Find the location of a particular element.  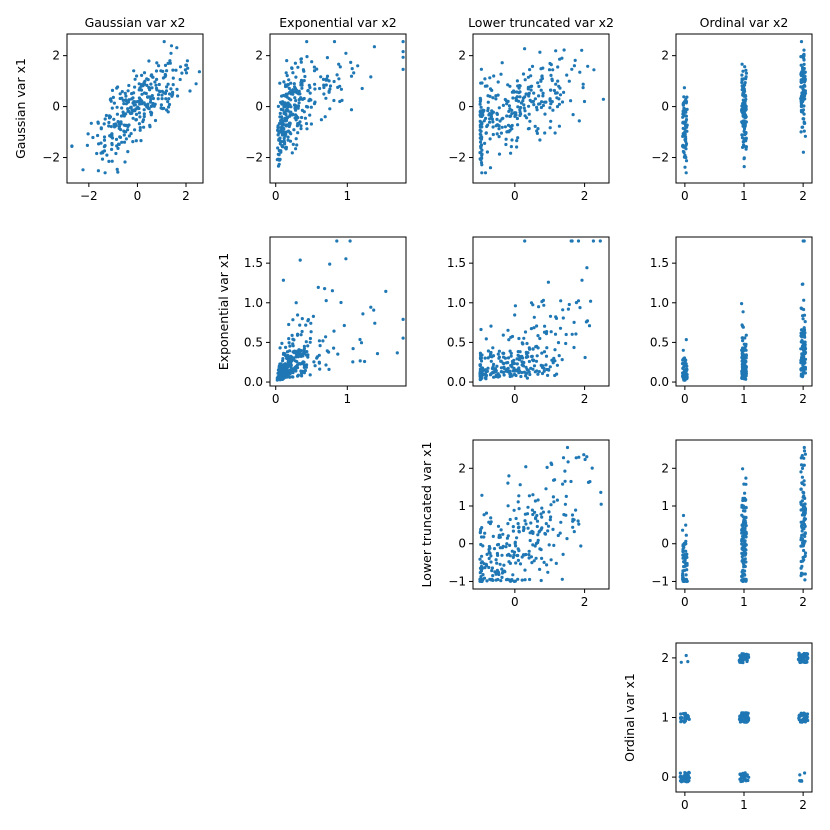

y-tick-label: 0.0 is located at coordinates (659, 382).